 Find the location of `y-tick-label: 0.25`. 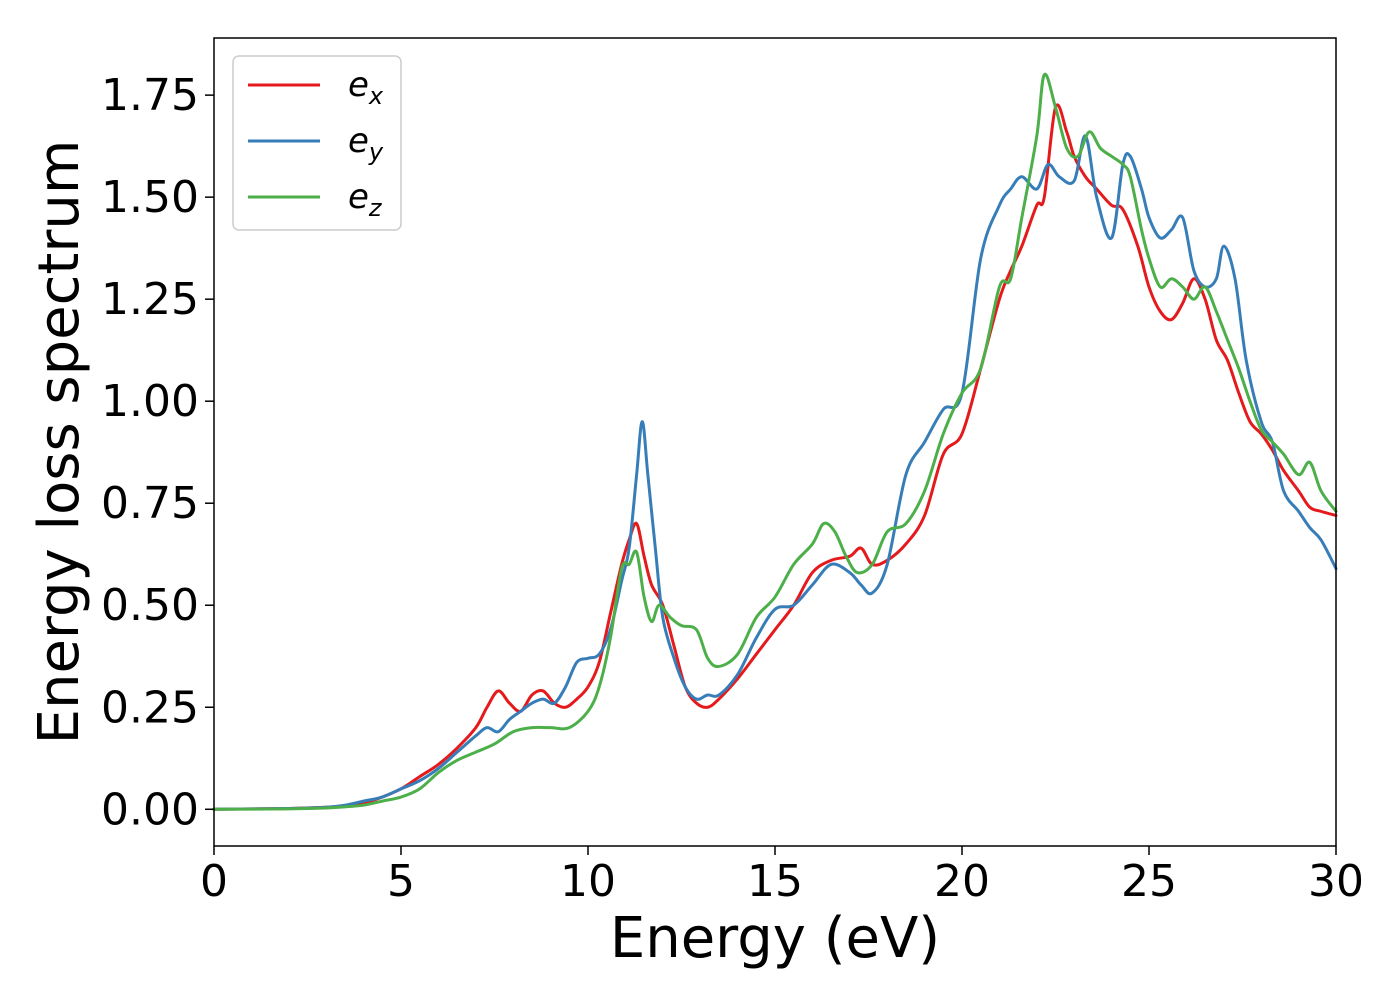

y-tick-label: 0.25 is located at coordinates (150, 707).